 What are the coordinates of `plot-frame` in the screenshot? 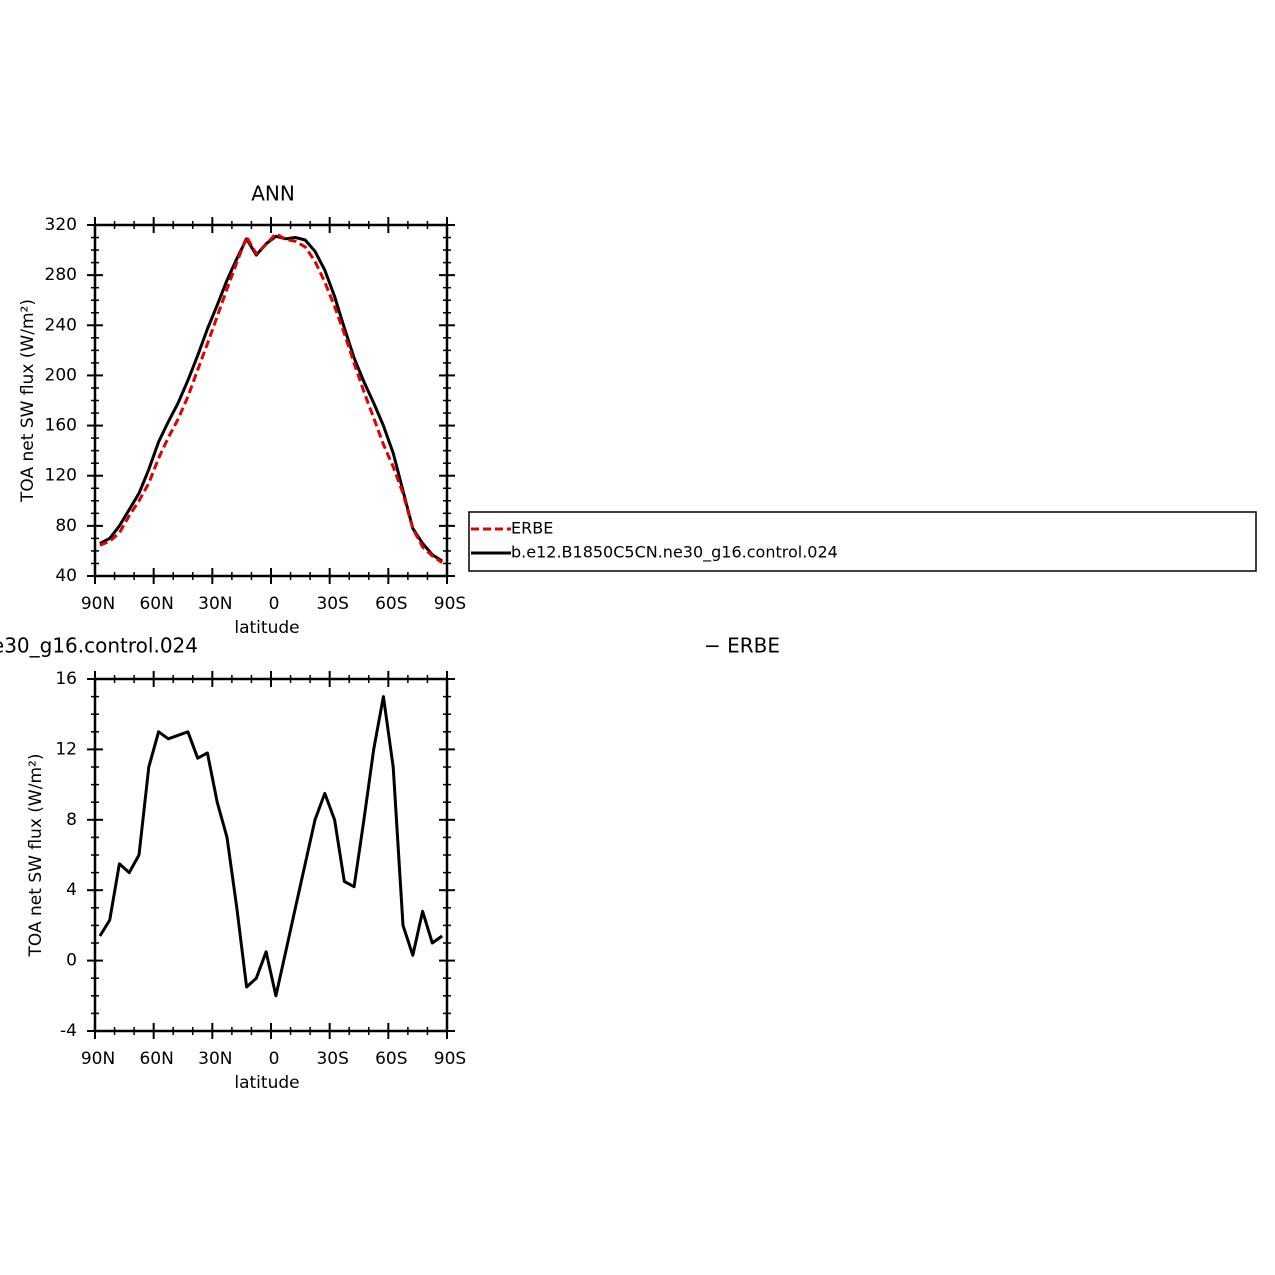 It's located at (271, 400).